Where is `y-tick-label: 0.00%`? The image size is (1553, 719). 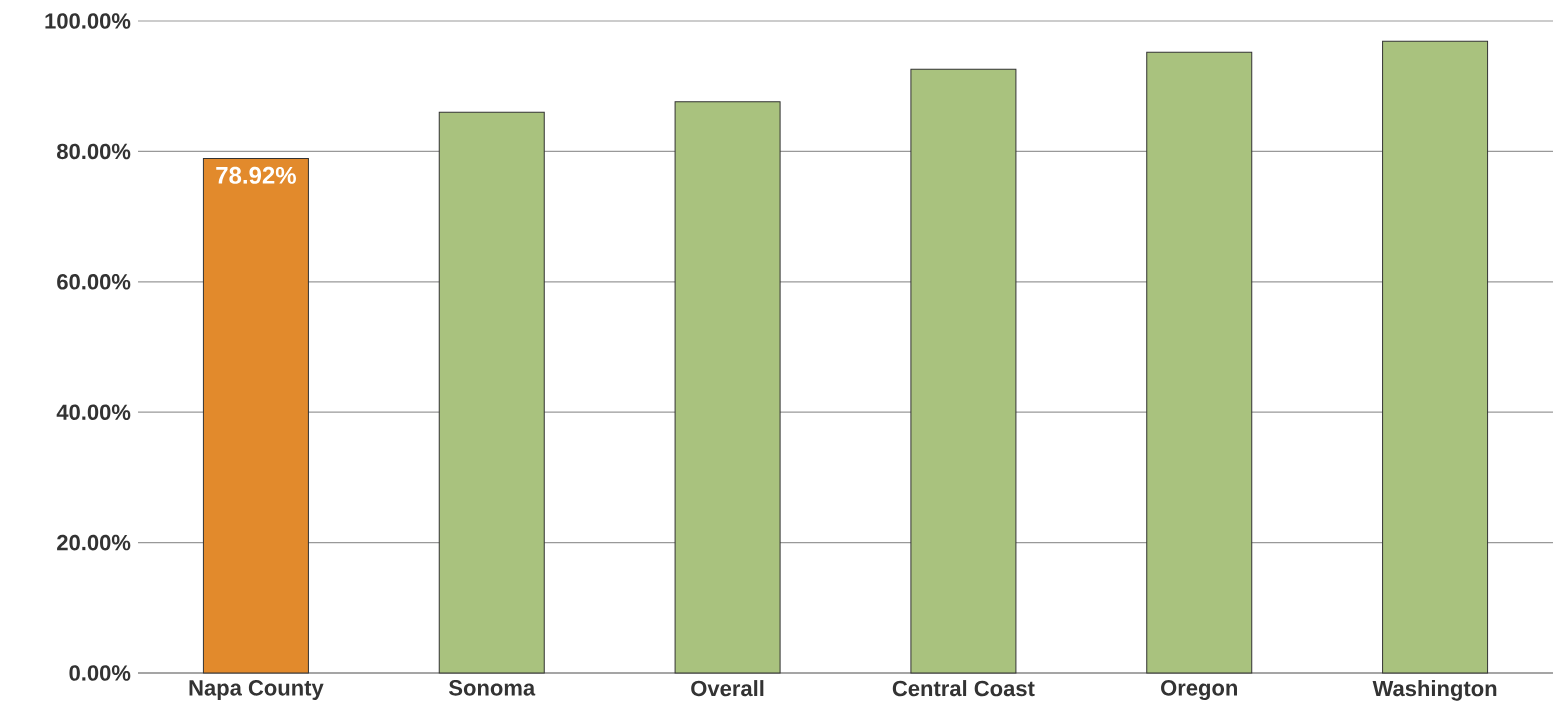
y-tick-label: 0.00% is located at coordinates (100, 673).